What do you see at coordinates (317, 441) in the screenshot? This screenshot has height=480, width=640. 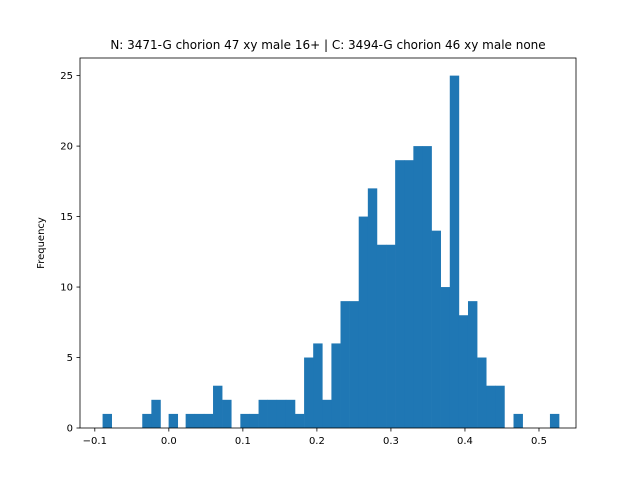 I see `x-tick-label: 0.2` at bounding box center [317, 441].